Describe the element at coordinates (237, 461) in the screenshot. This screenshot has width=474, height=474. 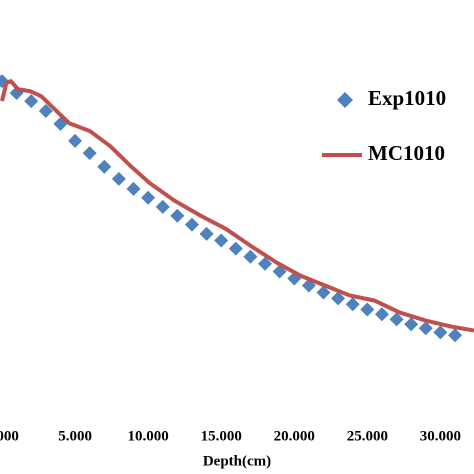
I see `x-axis-title: Depth(cm)` at that location.